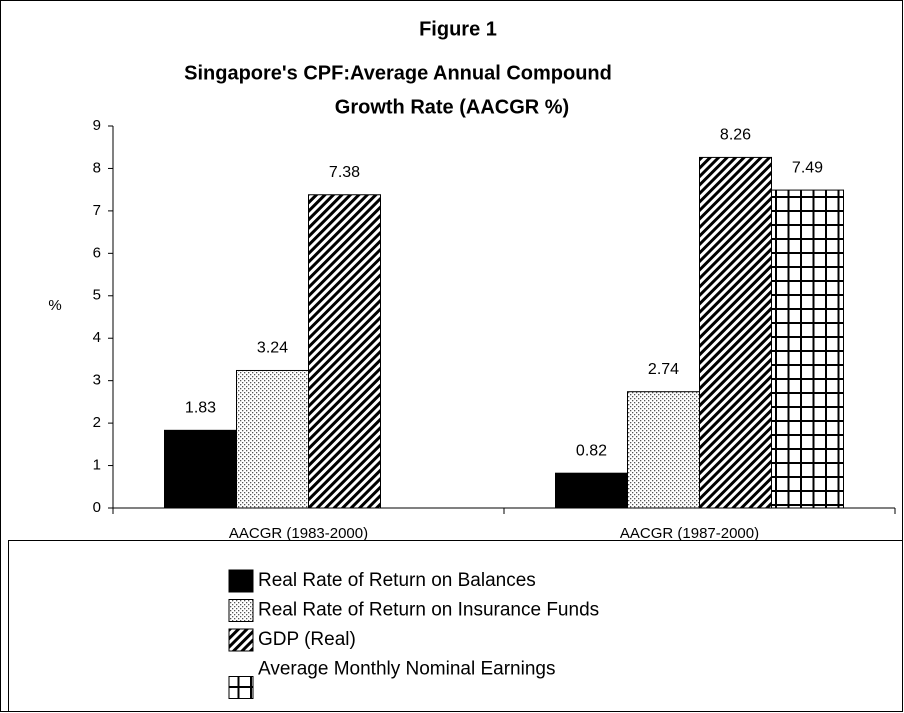  Describe the element at coordinates (97, 507) in the screenshot. I see `y-tick-label: 0` at that location.